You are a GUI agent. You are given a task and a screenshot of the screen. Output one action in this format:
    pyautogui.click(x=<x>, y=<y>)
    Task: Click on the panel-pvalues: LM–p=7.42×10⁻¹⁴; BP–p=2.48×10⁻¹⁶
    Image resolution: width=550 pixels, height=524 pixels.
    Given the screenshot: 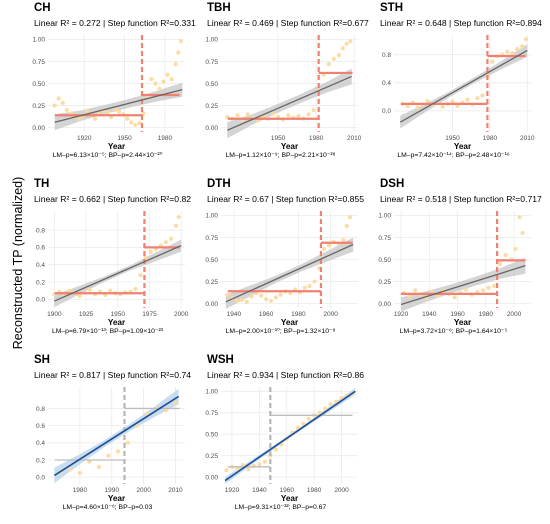 What is the action you would take?
    pyautogui.click(x=453, y=155)
    